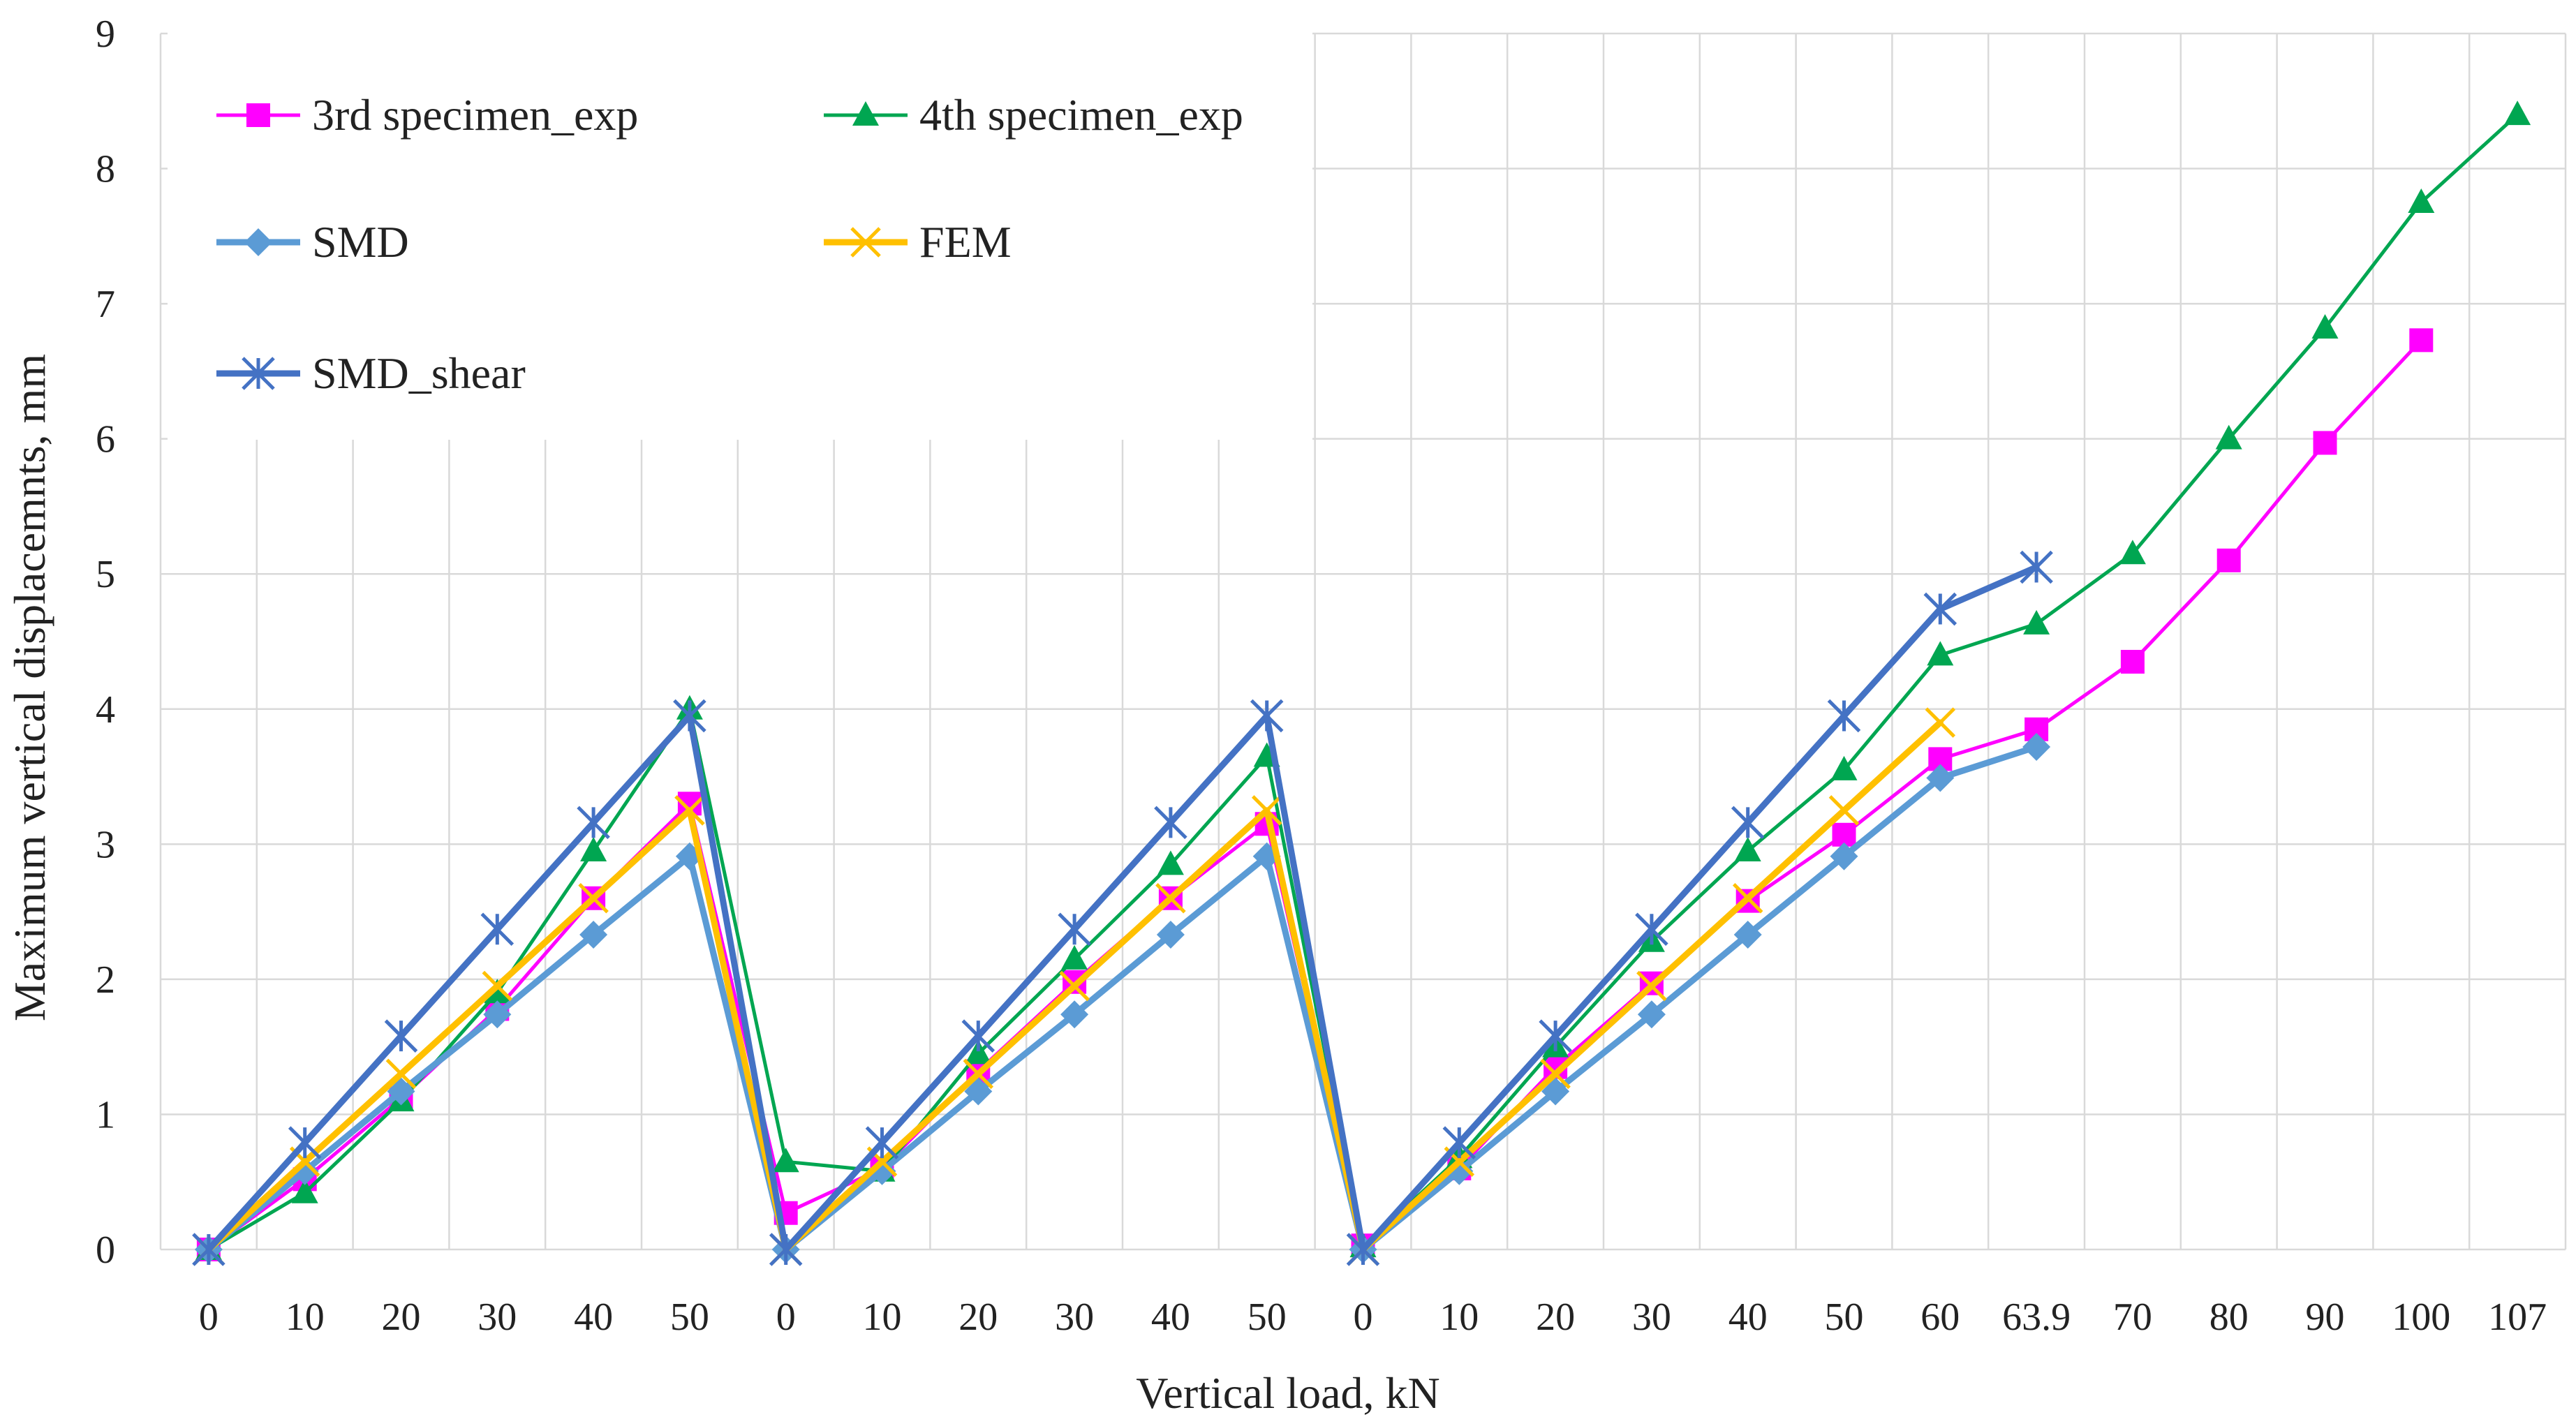 The width and height of the screenshot is (2576, 1424). What do you see at coordinates (918, 242) in the screenshot?
I see `legend-item-4: FEM` at bounding box center [918, 242].